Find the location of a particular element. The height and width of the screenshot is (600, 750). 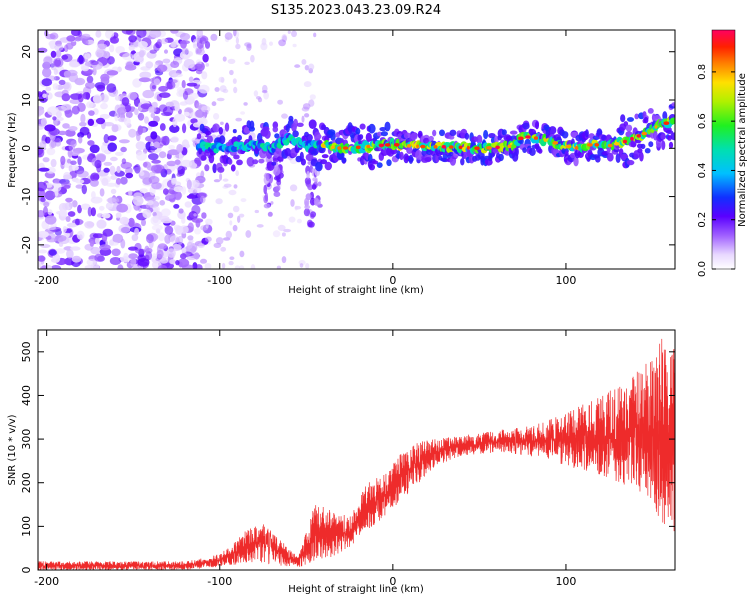

y-tick-label: 0 is located at coordinates (26, 570).